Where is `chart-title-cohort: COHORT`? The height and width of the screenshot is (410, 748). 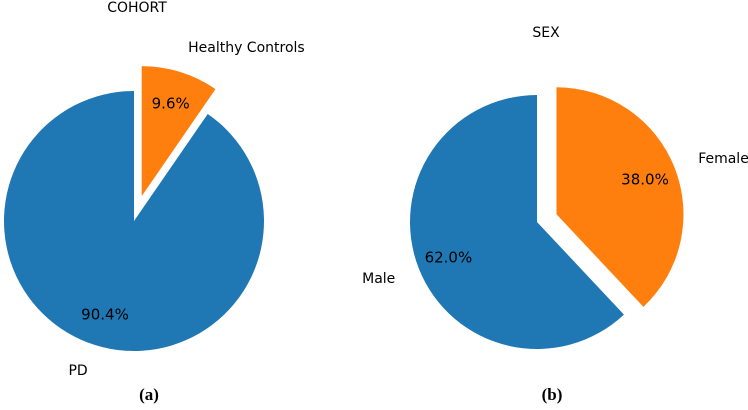
chart-title-cohort: COHORT is located at coordinates (137, 8).